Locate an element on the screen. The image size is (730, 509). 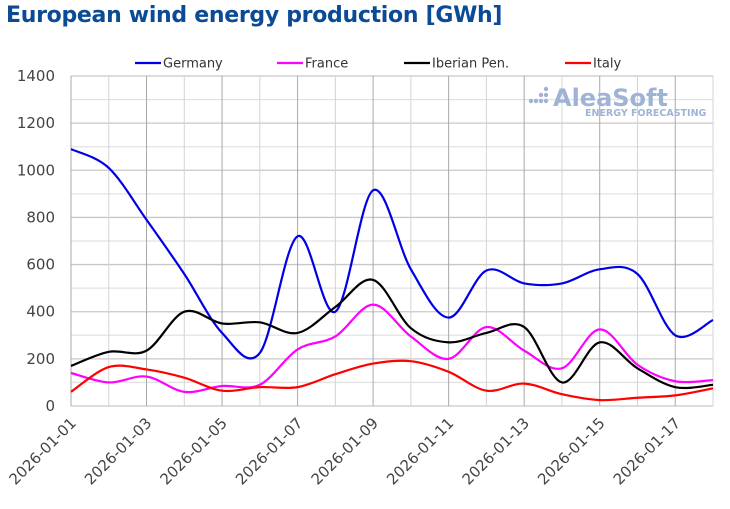
legend-label: Germany is located at coordinates (193, 64).